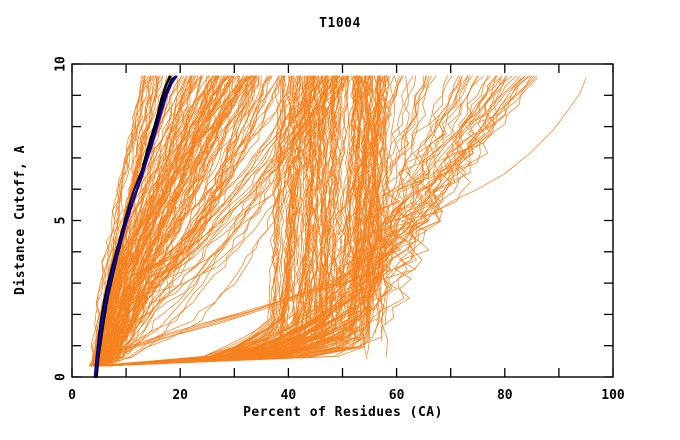 This screenshot has height=440, width=680. What do you see at coordinates (289, 395) in the screenshot?
I see `x-tick-label: 40` at bounding box center [289, 395].